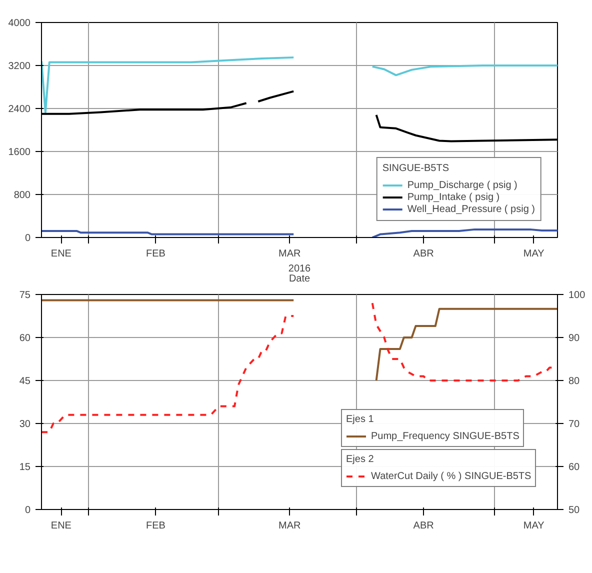 The image size is (592, 573). I want to click on legend-label: Well_Head_Pressure ( psig ), so click(471, 209).